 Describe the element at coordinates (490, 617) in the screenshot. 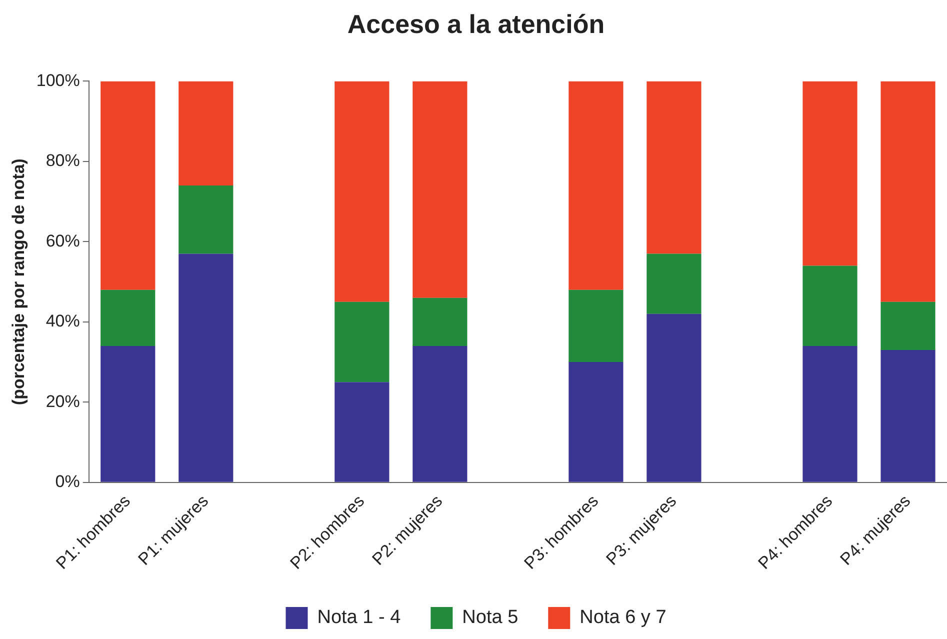

I see `legend-label: Nota 5` at that location.